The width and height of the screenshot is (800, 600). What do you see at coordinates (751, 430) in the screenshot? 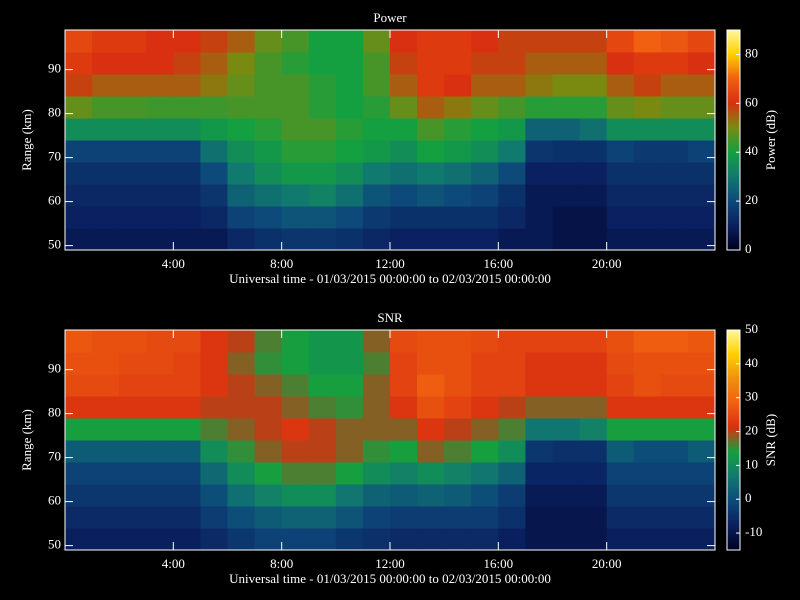
I see `colorbar-tick-label: 20` at bounding box center [751, 430].